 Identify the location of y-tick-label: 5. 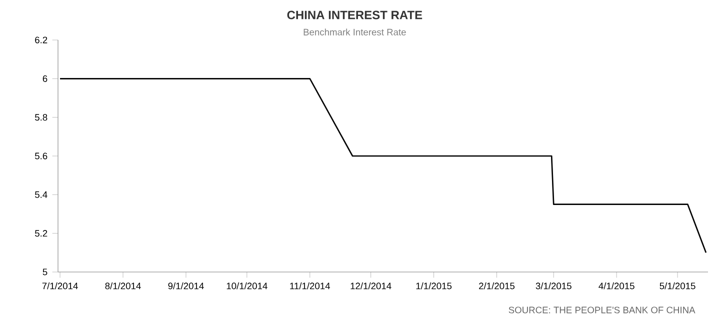
(45, 272).